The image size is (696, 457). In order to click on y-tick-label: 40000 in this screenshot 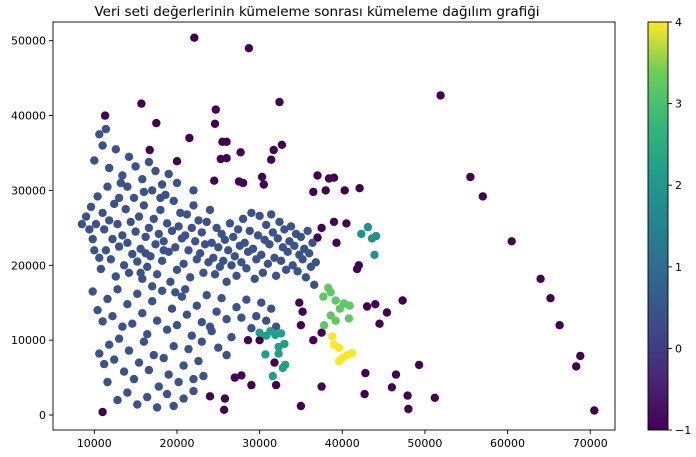, I will do `click(28, 116)`.